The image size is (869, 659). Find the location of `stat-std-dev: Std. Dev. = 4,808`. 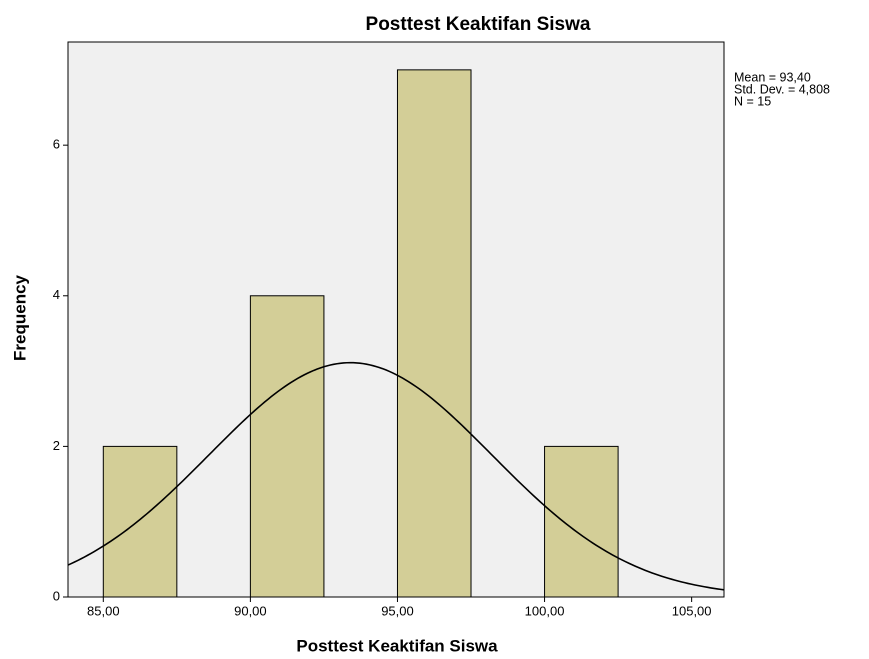

stat-std-dev: Std. Dev. = 4,808 is located at coordinates (782, 89).